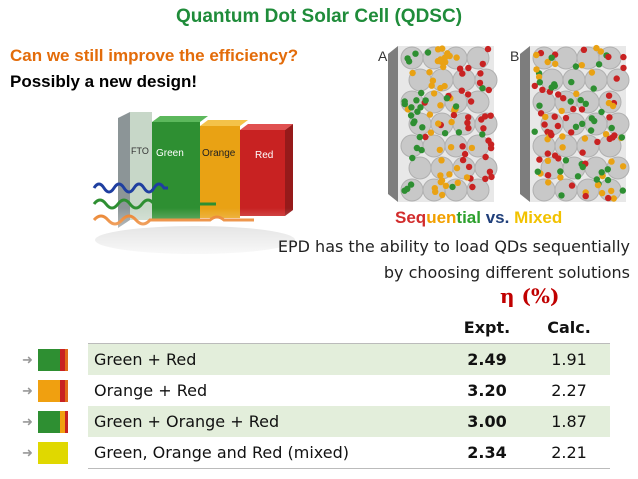 Image resolution: width=638 pixels, height=479 pixels. I want to click on subline-text: Possibly a new design!, so click(104, 81).